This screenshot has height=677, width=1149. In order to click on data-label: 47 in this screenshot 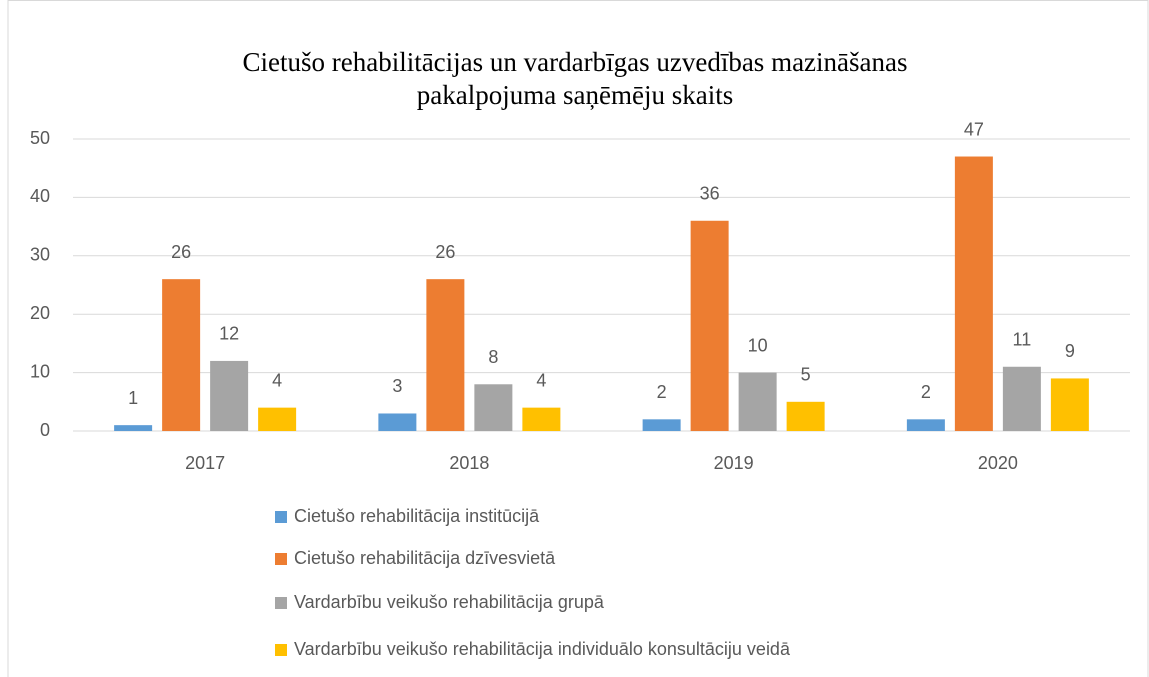, I will do `click(974, 129)`.